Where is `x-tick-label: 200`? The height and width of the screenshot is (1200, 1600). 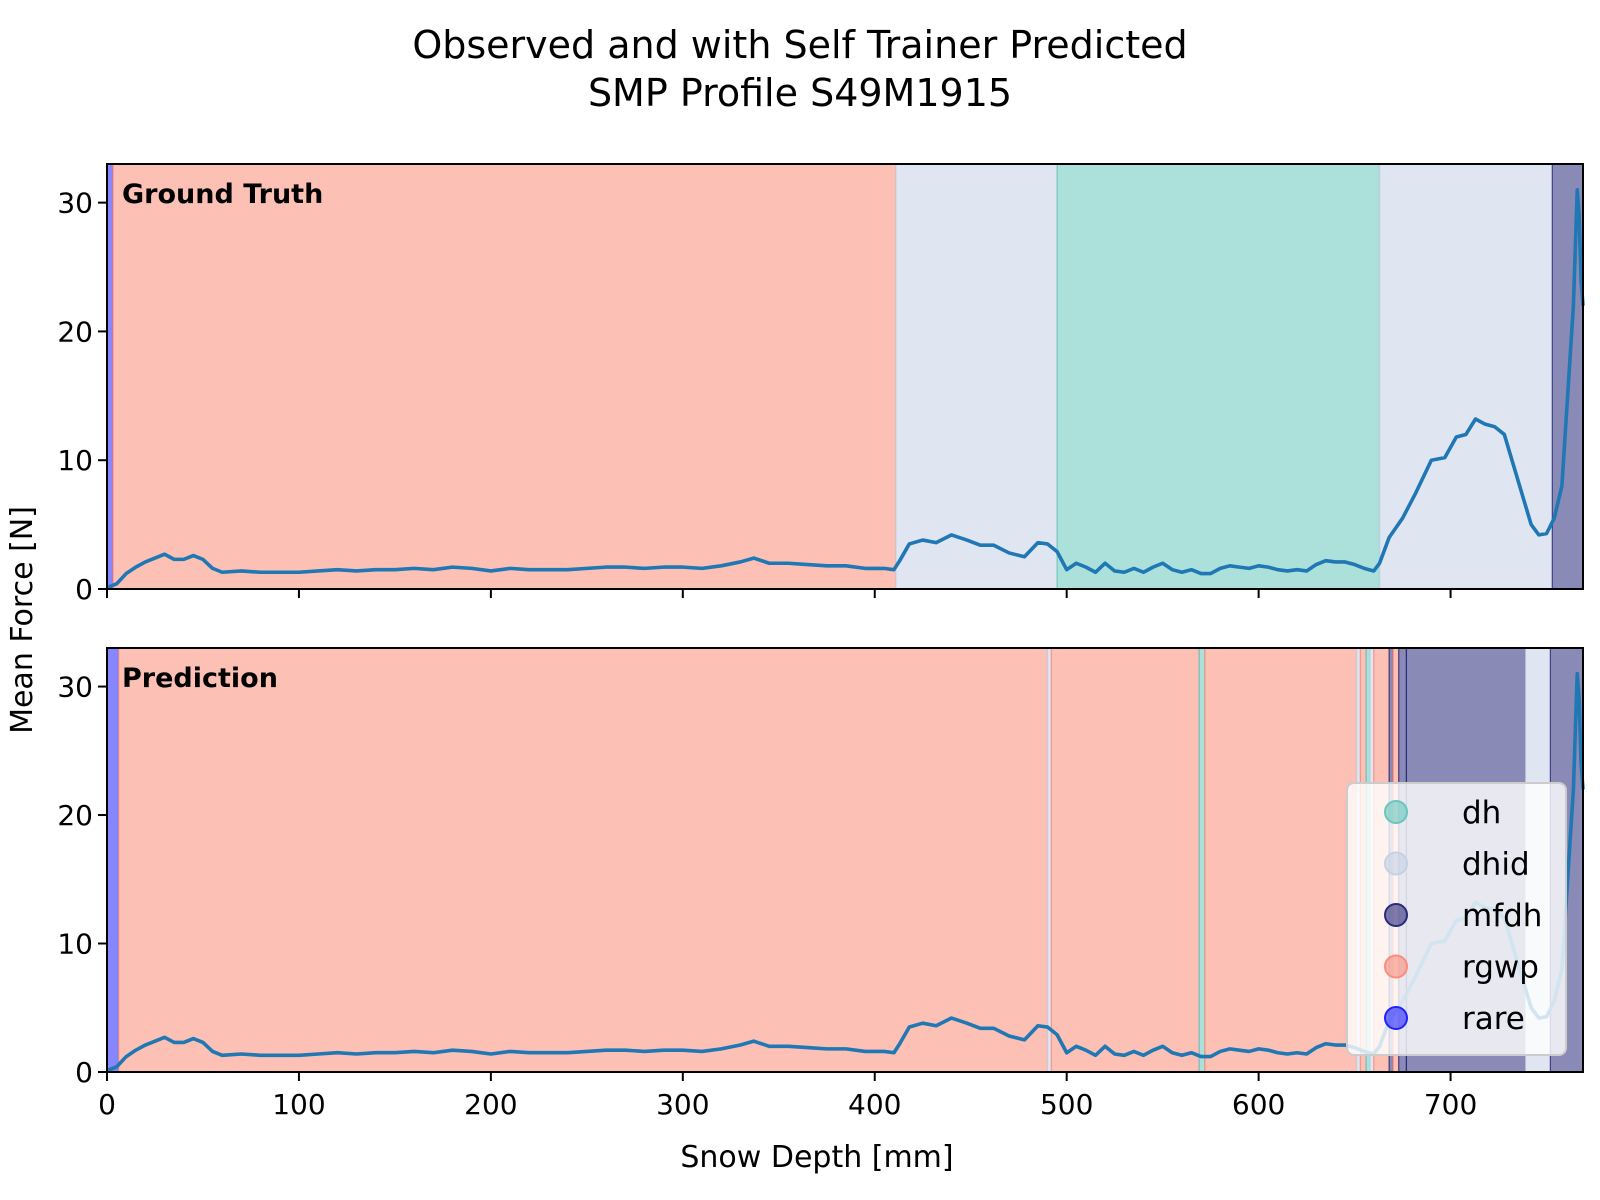
x-tick-label: 200 is located at coordinates (490, 1104).